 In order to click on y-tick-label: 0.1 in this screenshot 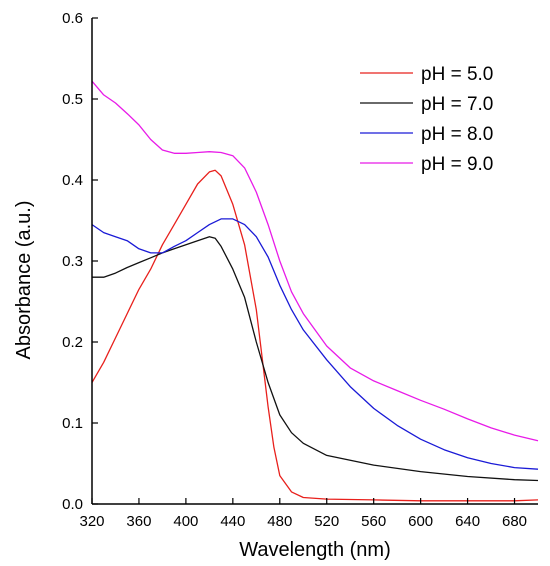, I will do `click(72, 423)`.